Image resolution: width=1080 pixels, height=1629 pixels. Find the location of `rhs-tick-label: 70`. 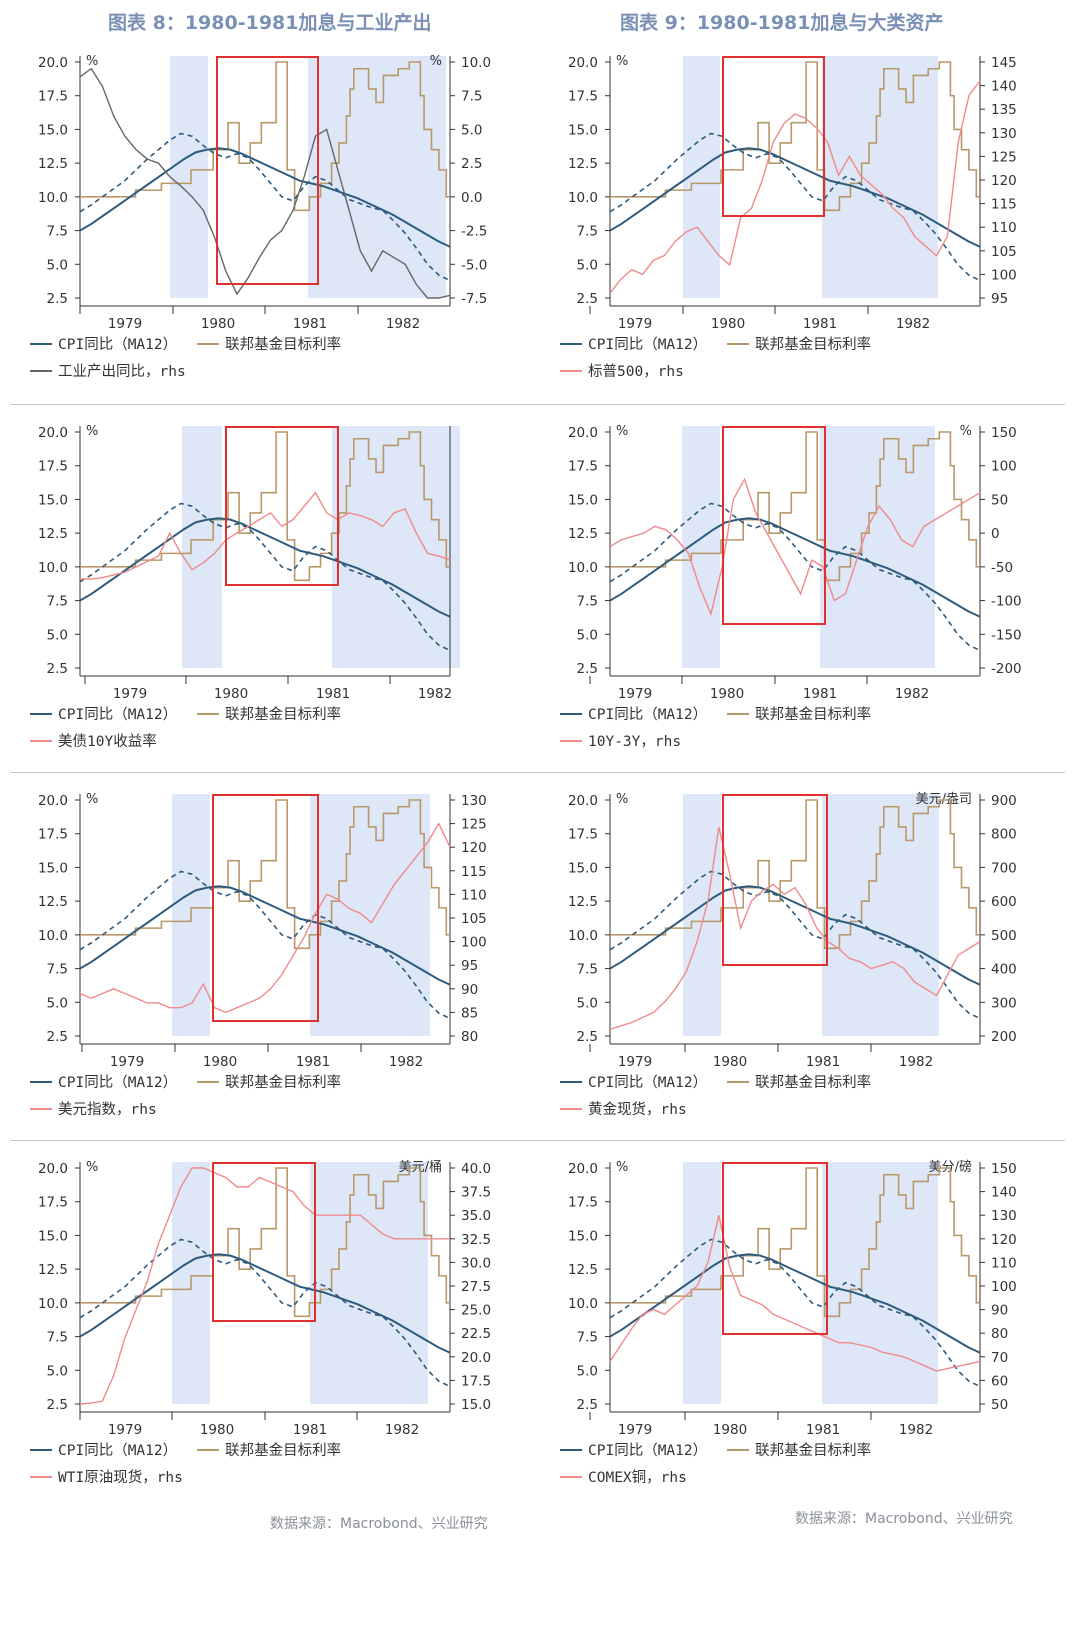

rhs-tick-label: 70 is located at coordinates (999, 1358).